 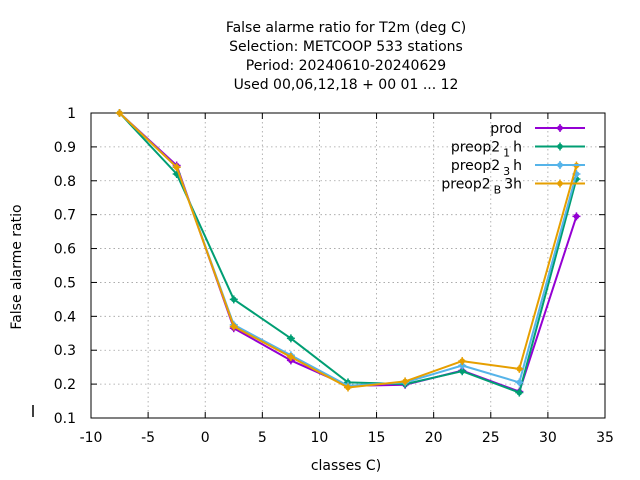 What do you see at coordinates (346, 47) in the screenshot?
I see `chart-title-line: Selection: METCOOP 533 stations` at bounding box center [346, 47].